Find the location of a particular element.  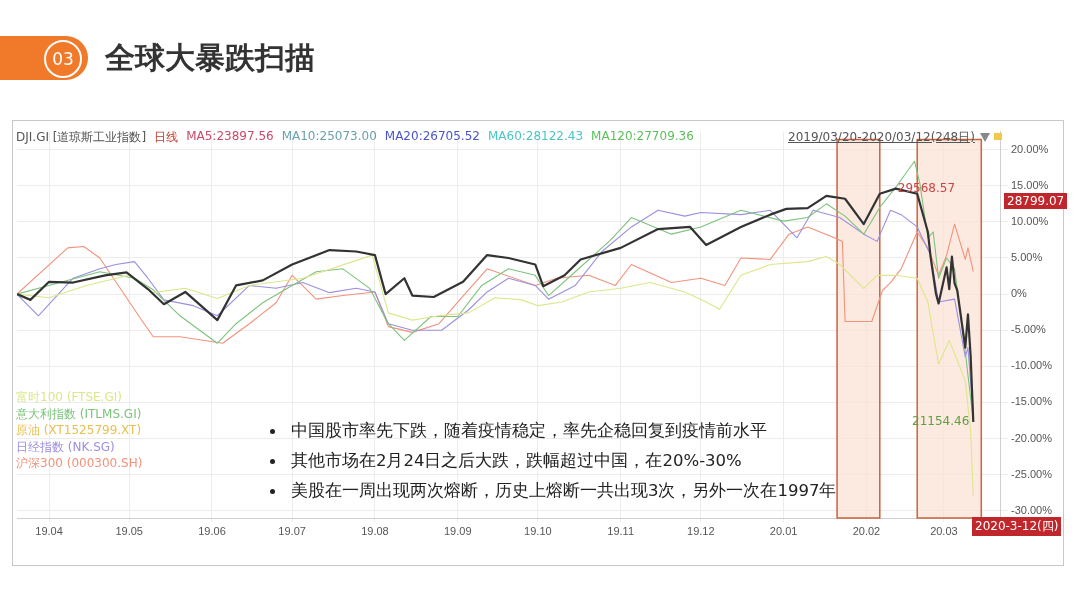

annotation: 其他市场在2月24日之后大跌，跌幅超过中国，在20%-30% is located at coordinates (516, 461).